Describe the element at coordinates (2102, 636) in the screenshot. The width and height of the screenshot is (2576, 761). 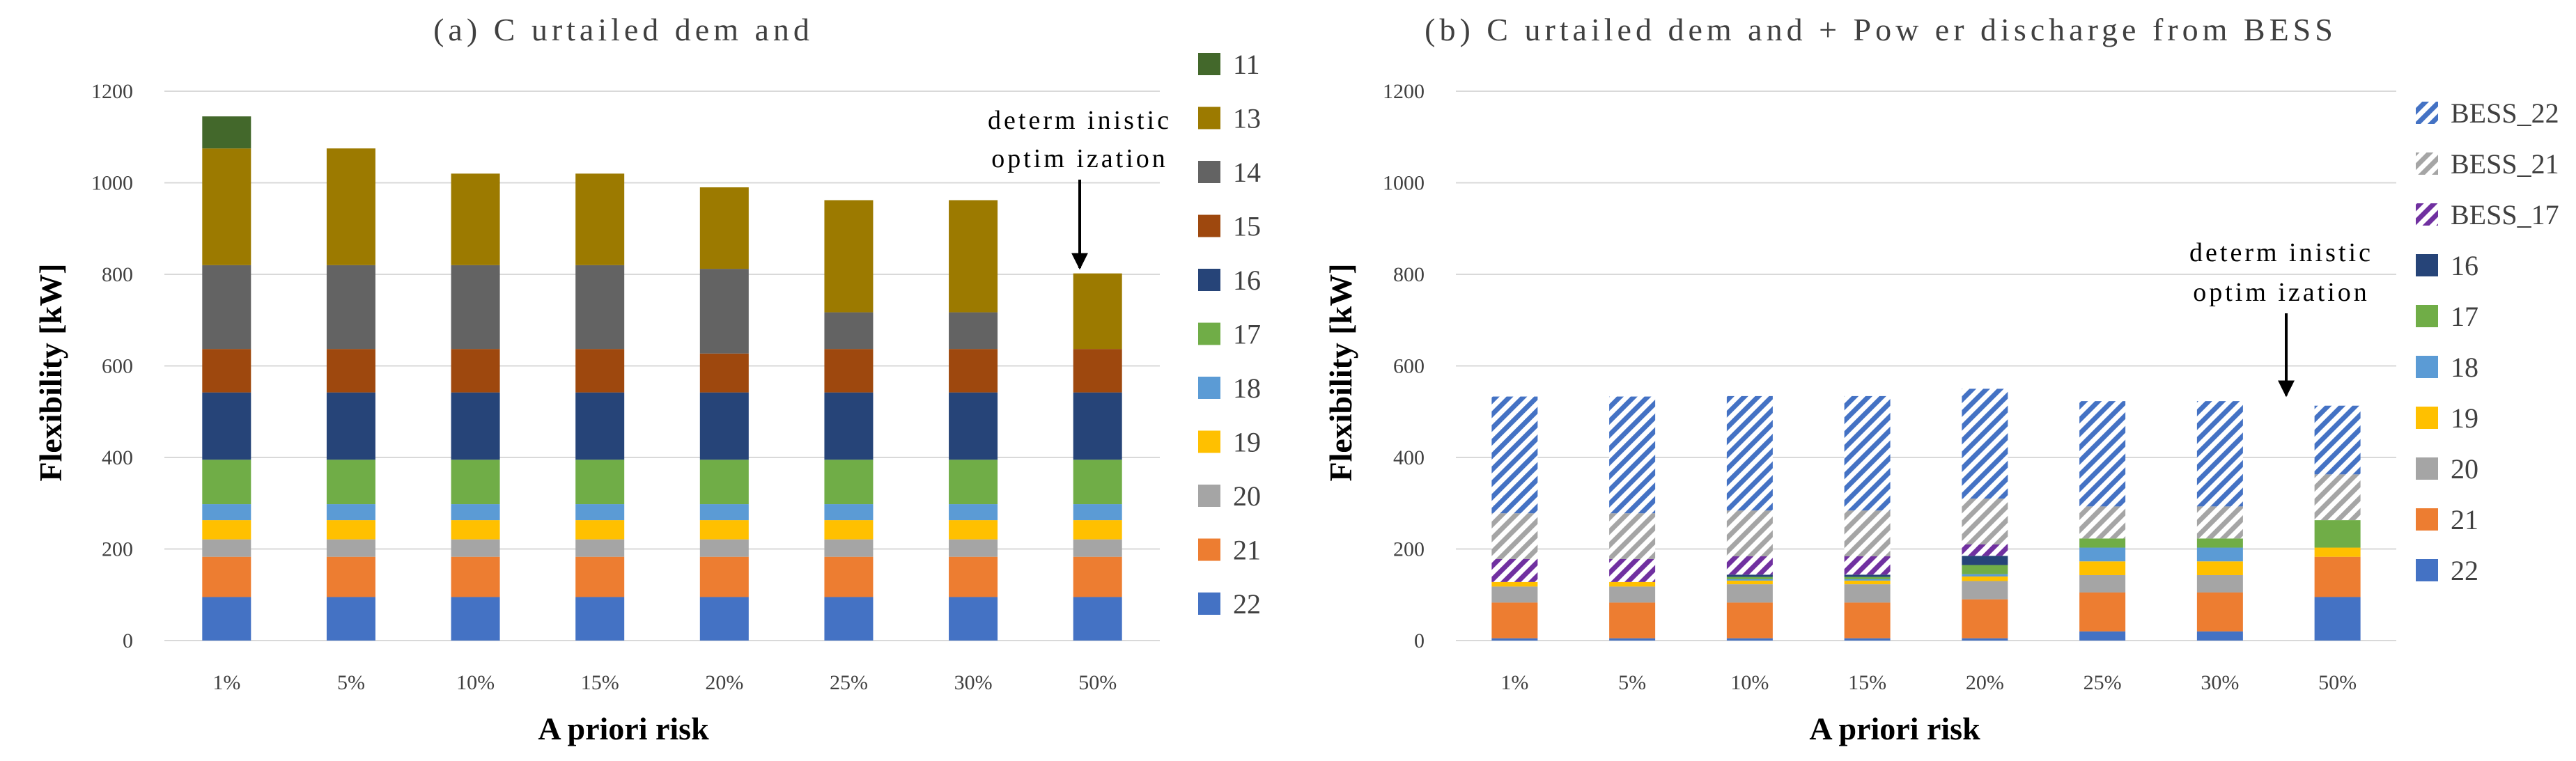
I see `bar-segment-22-25pct` at that location.